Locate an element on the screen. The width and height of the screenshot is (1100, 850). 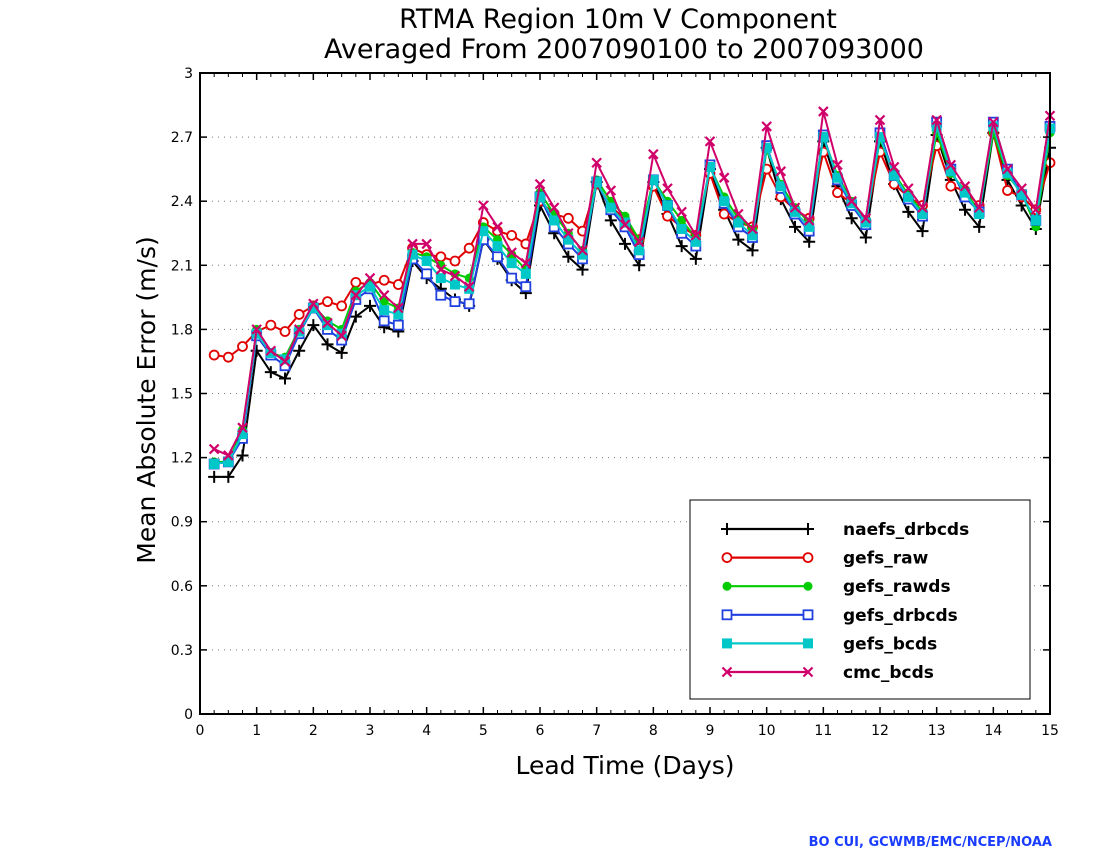
x-tick-label: 4 is located at coordinates (426, 731).